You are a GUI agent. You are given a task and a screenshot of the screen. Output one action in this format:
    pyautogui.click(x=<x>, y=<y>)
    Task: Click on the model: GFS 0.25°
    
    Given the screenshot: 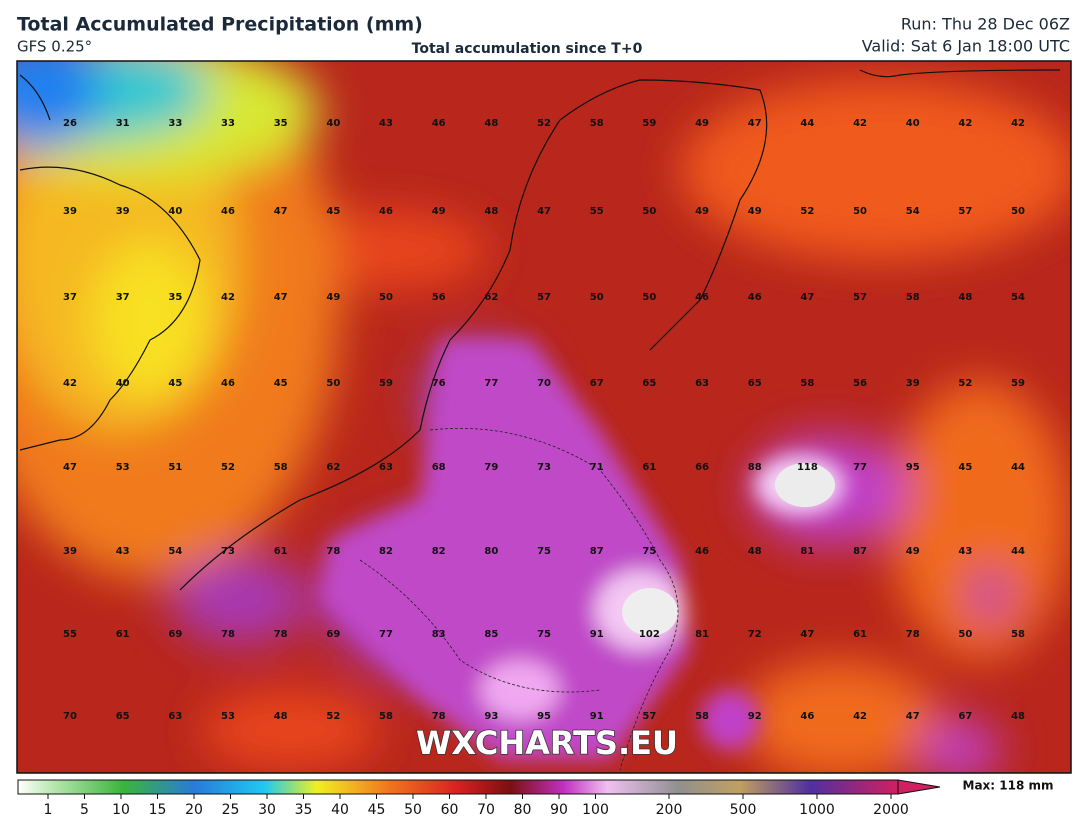 What is the action you would take?
    pyautogui.click(x=54, y=47)
    